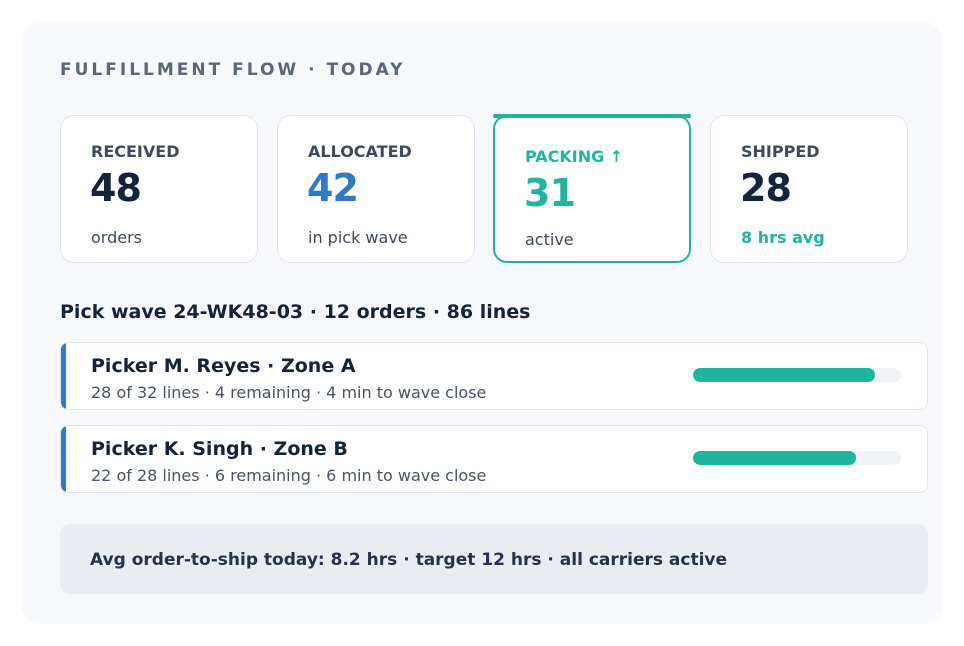  What do you see at coordinates (358, 237) in the screenshot?
I see `card-sub: in pick wave` at bounding box center [358, 237].